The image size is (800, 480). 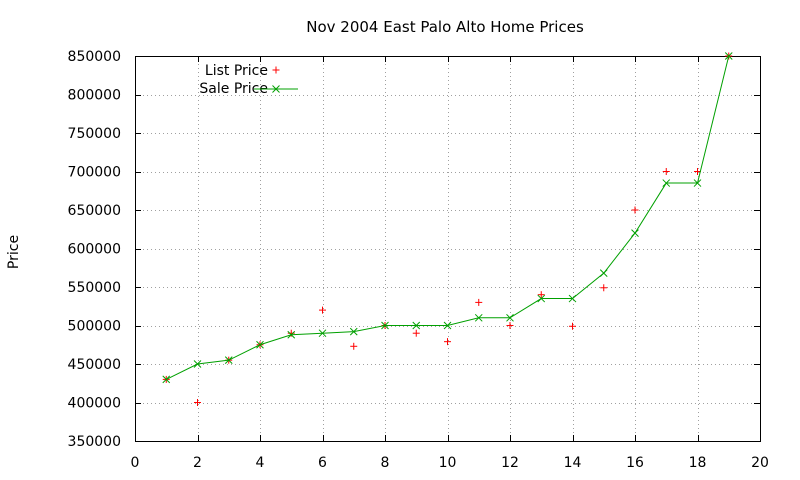 I want to click on x-tick-label: 6, so click(x=322, y=463).